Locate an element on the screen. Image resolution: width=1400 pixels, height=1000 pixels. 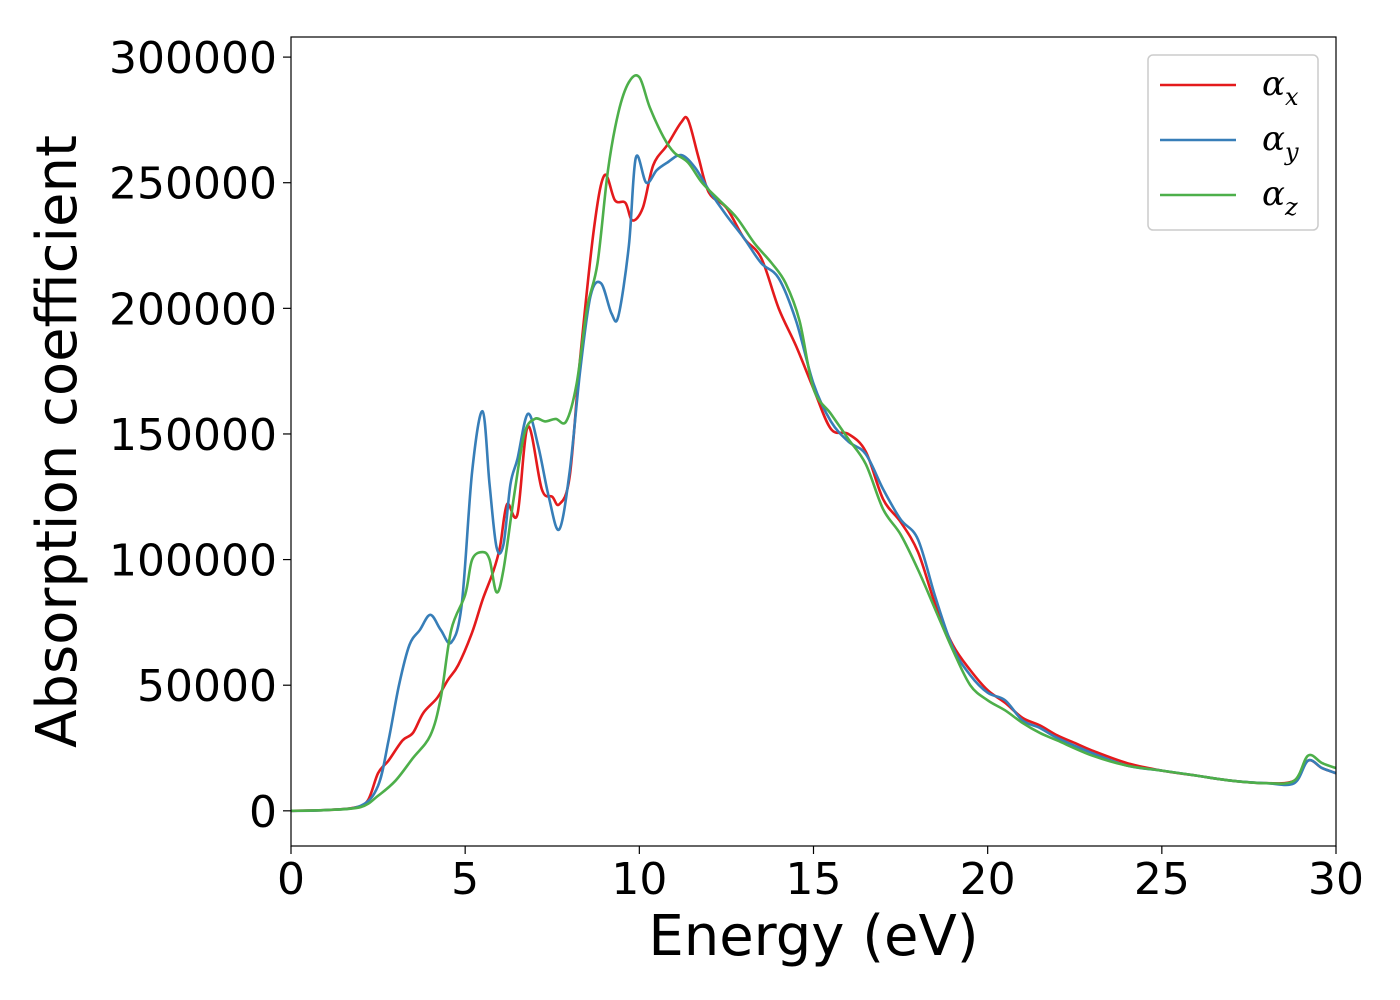
legend-label-y: αy is located at coordinates (1280, 142).